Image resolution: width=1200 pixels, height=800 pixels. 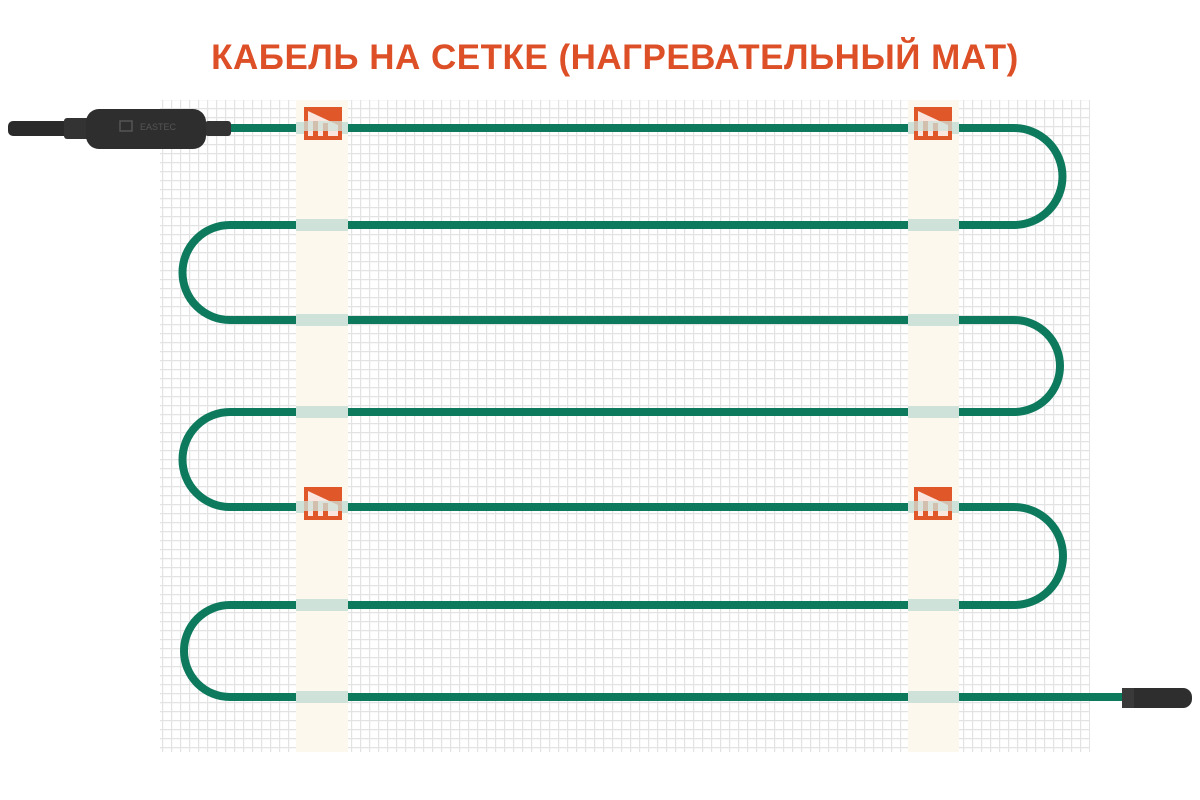 What do you see at coordinates (615, 57) in the screenshot?
I see `diagram-title: КАБЕЛЬ НА СЕТКЕ (НАГРЕВАТЕЛЬНЫЙ МАТ)` at bounding box center [615, 57].